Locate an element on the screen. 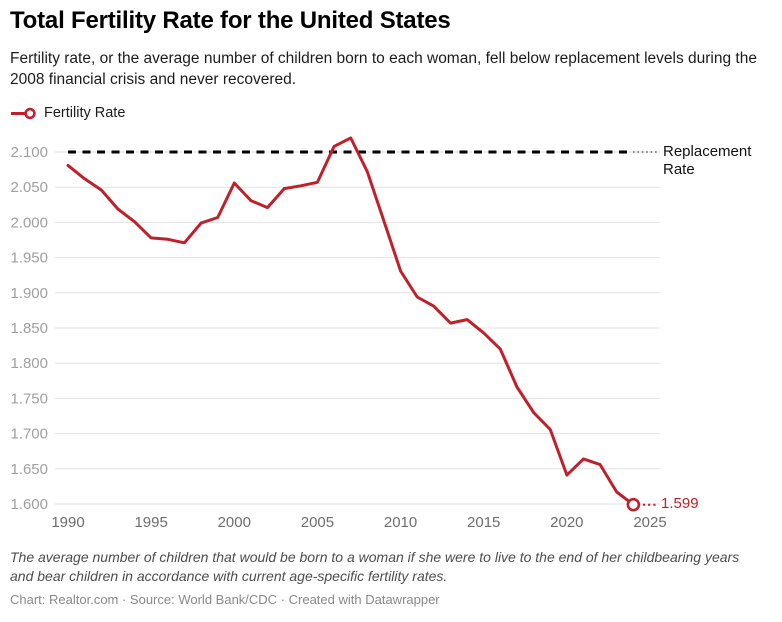 The image size is (782, 622). y-tick-label: 1.950 is located at coordinates (29, 258).